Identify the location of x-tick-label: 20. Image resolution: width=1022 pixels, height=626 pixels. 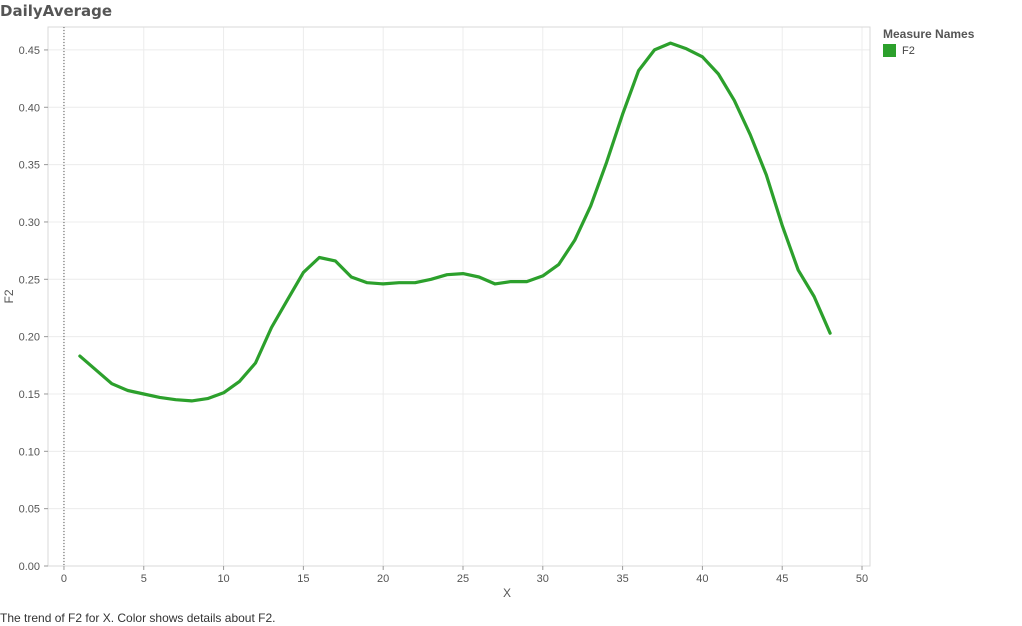
(383, 579).